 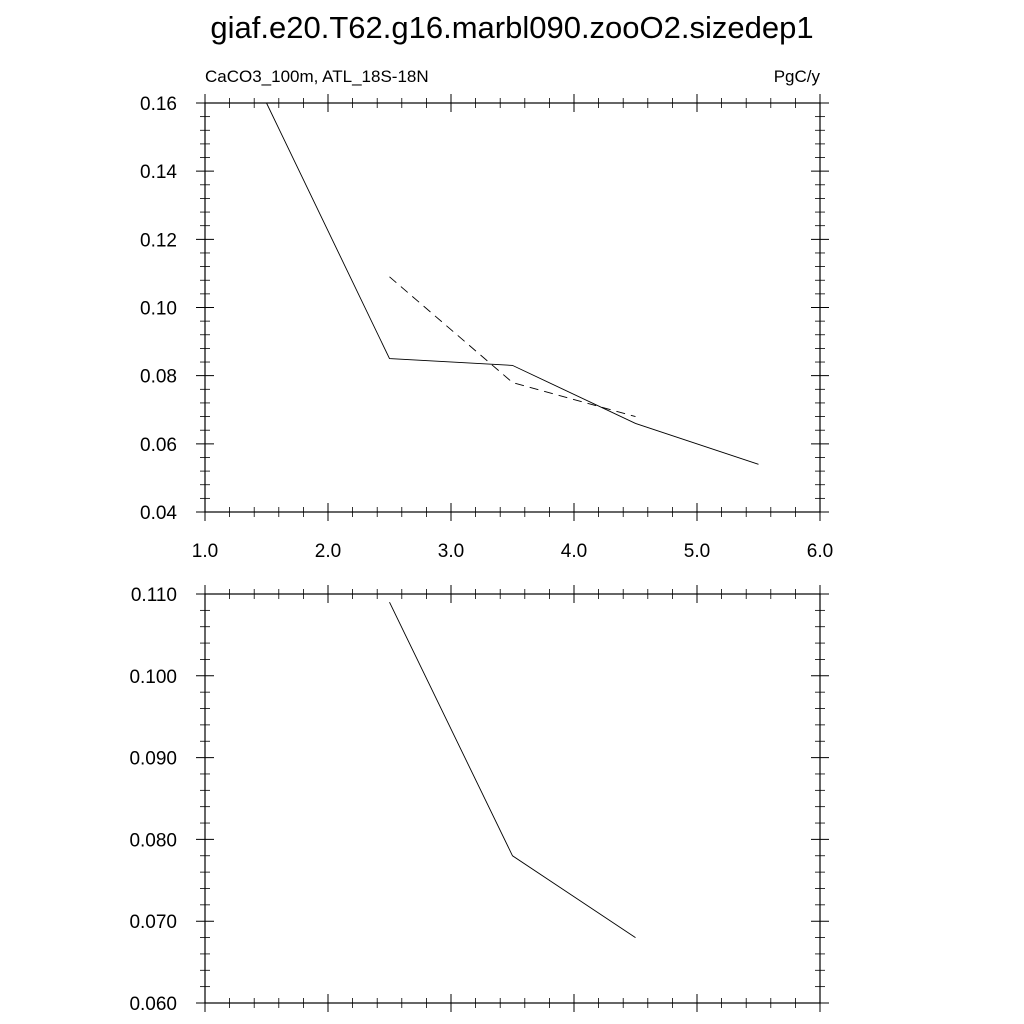 I want to click on y-tick-label: 0.070, so click(x=153, y=922).